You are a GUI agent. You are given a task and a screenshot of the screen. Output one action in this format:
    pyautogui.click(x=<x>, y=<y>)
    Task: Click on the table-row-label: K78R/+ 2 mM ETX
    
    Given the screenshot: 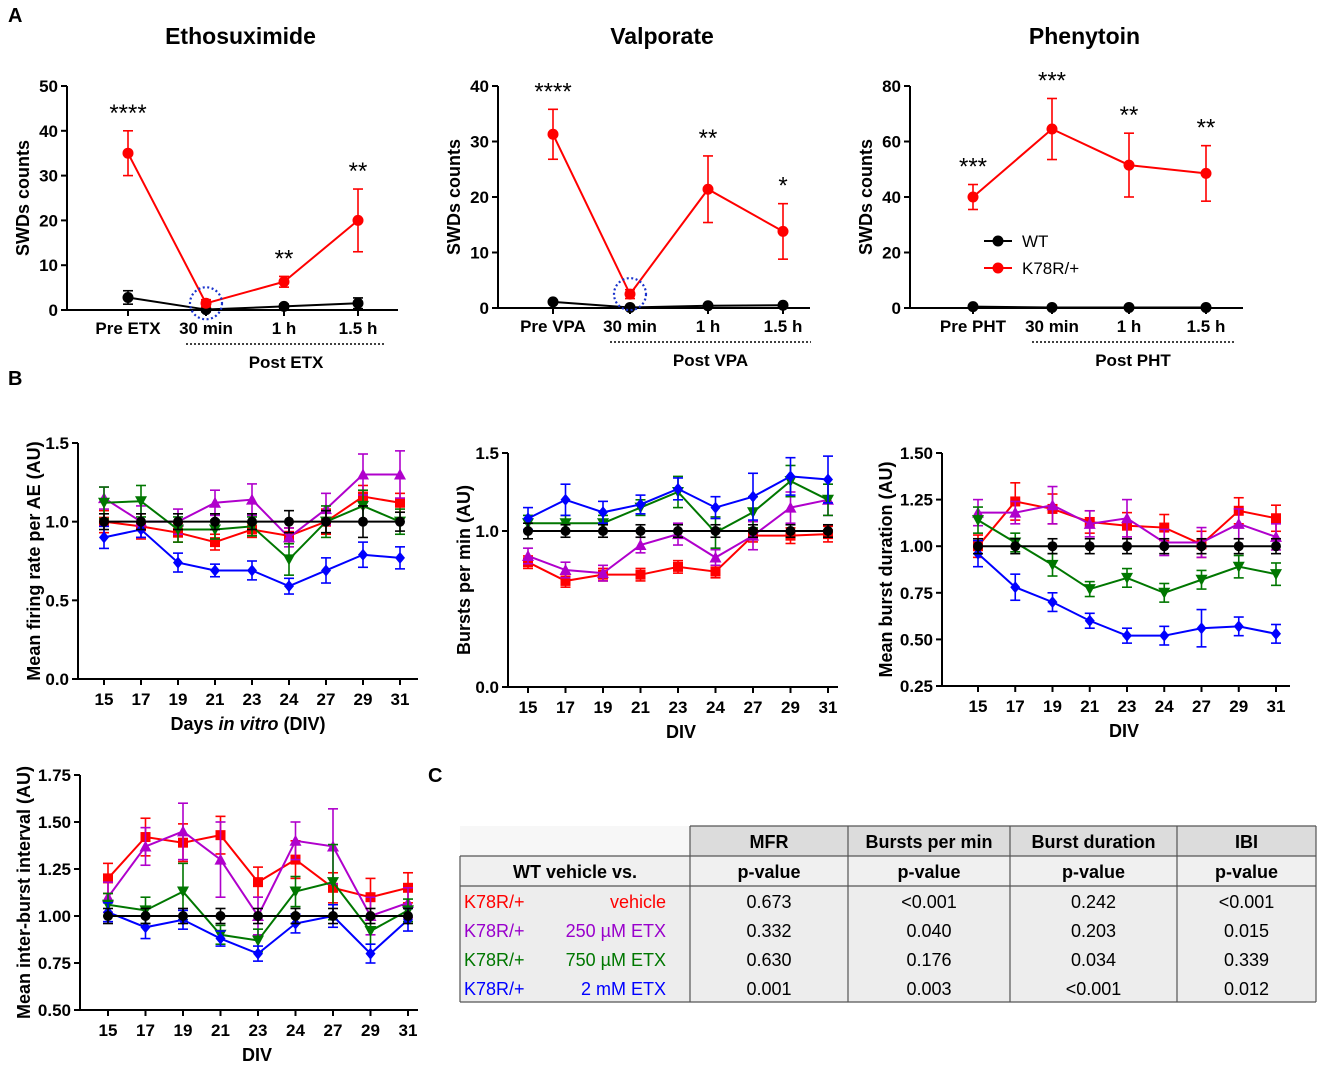 What is the action you would take?
    pyautogui.click(x=565, y=989)
    